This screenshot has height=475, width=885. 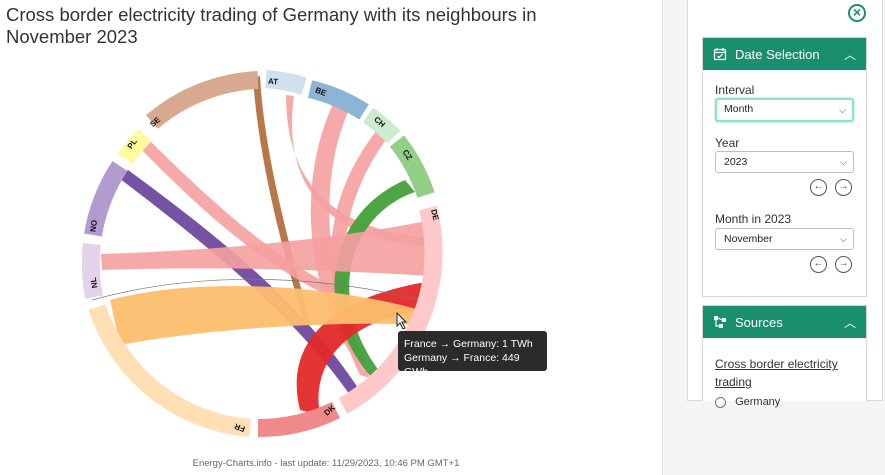 What do you see at coordinates (338, 100) in the screenshot?
I see `arc-be` at bounding box center [338, 100].